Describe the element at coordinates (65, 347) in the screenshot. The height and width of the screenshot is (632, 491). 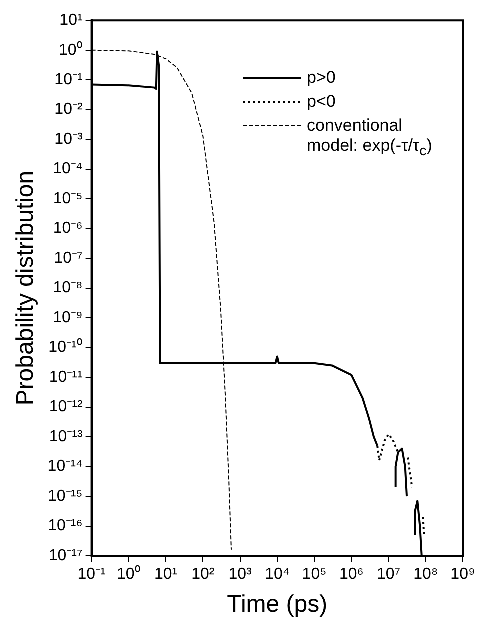
I see `y-tick-label: 10⁻¹⁰` at that location.